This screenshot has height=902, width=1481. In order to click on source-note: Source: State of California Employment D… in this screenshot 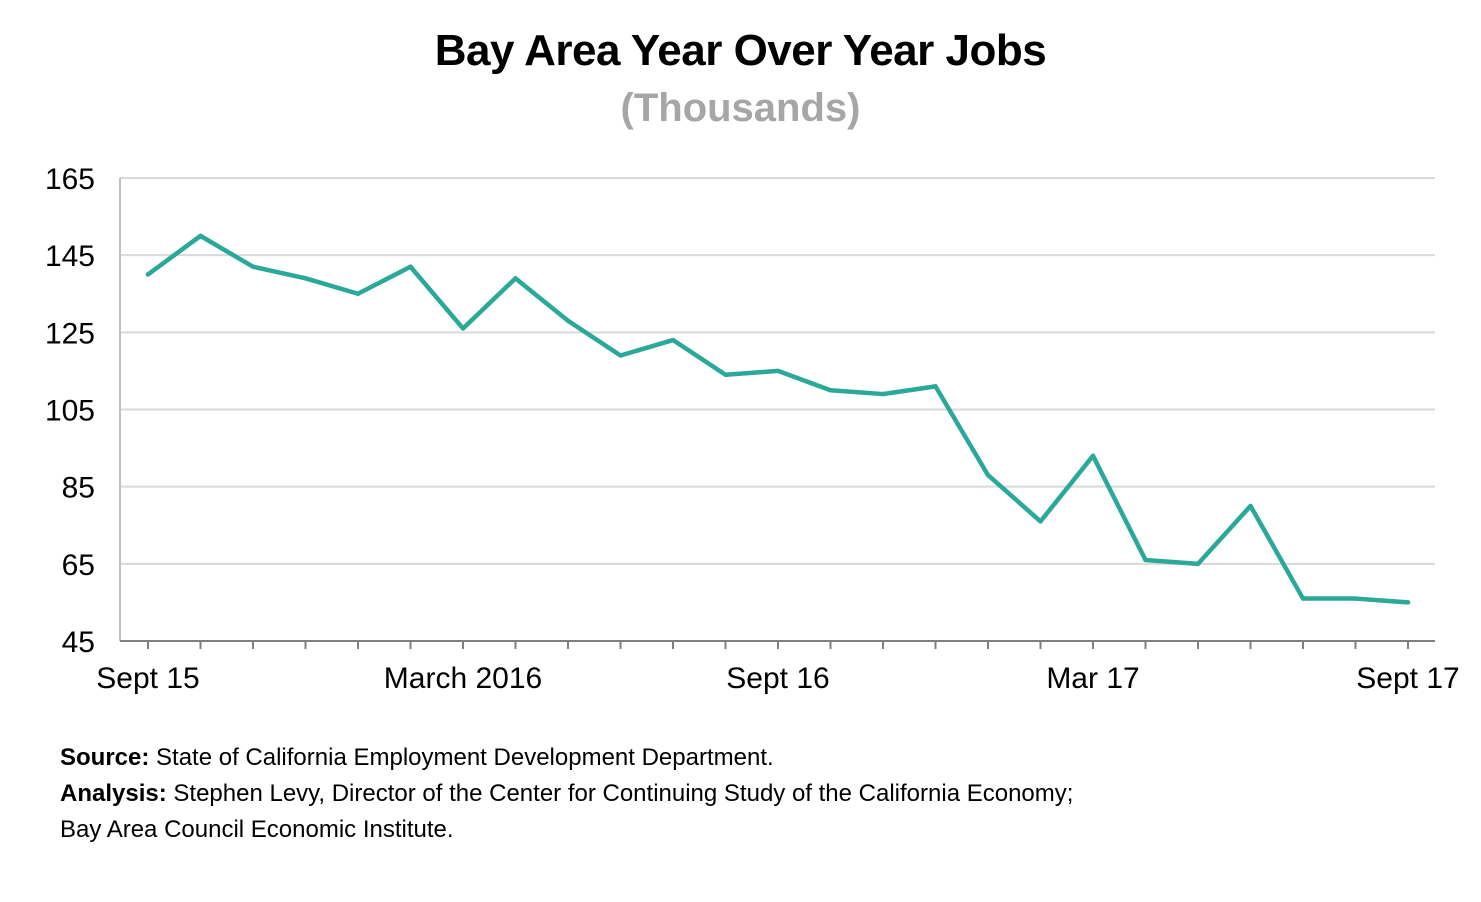, I will do `click(566, 758)`.